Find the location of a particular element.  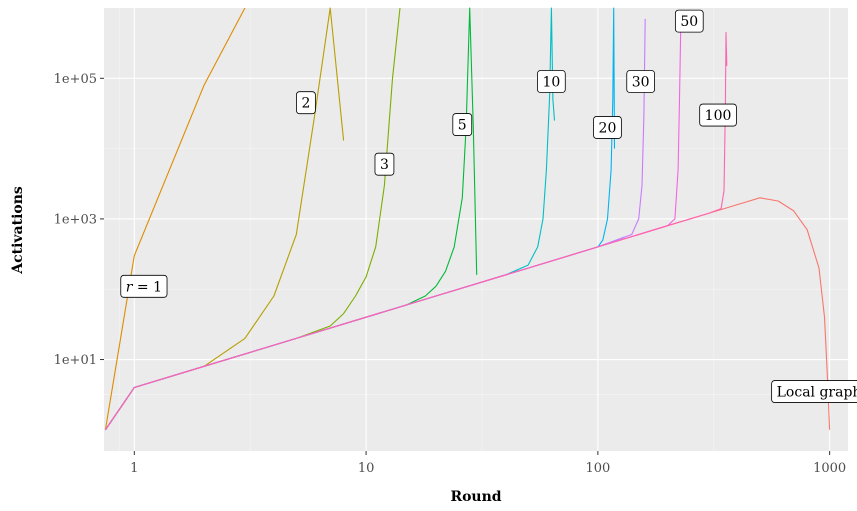

series-label-7: 20 is located at coordinates (607, 127).